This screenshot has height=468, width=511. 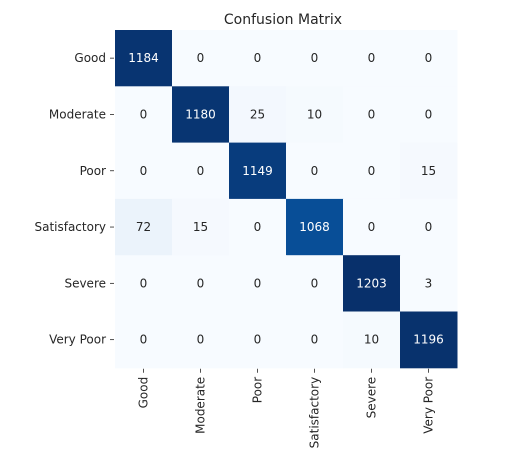 What do you see at coordinates (428, 340) in the screenshot?
I see `cell-value-label: 1196` at bounding box center [428, 340].